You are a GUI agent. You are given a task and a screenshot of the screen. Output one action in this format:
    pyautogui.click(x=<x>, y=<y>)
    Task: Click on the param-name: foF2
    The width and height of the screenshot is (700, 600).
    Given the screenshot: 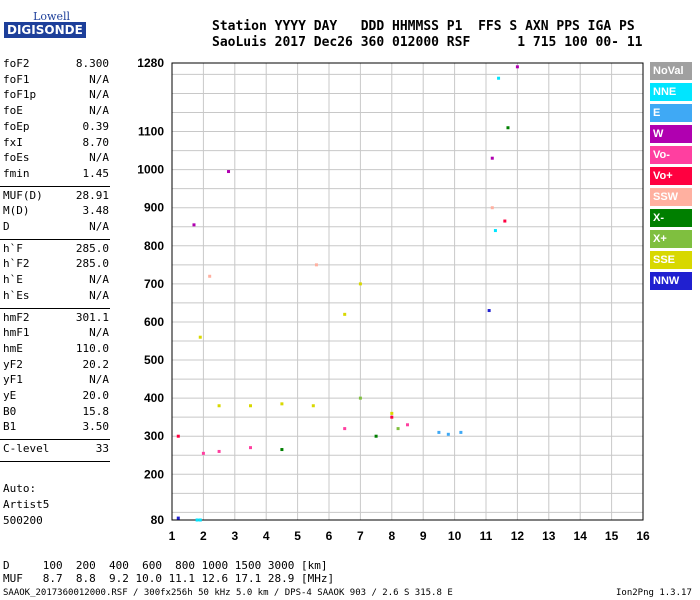 What is the action you would take?
    pyautogui.click(x=16, y=63)
    